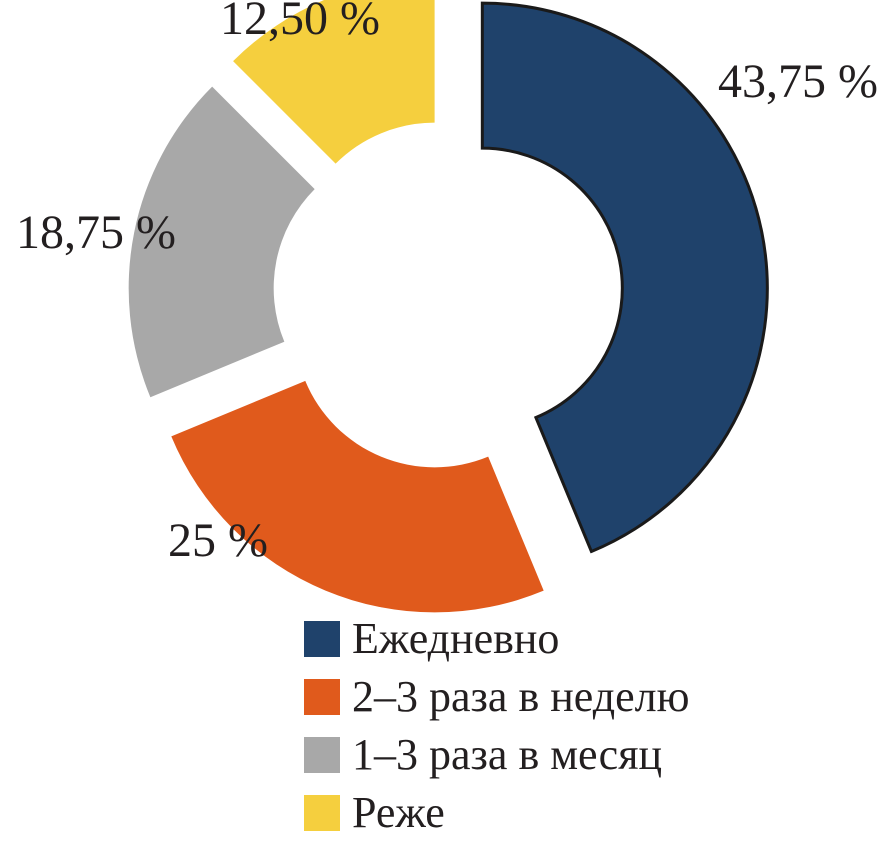  I want to click on legend-item-weekly: 2–3 раза в неделю, so click(496, 697).